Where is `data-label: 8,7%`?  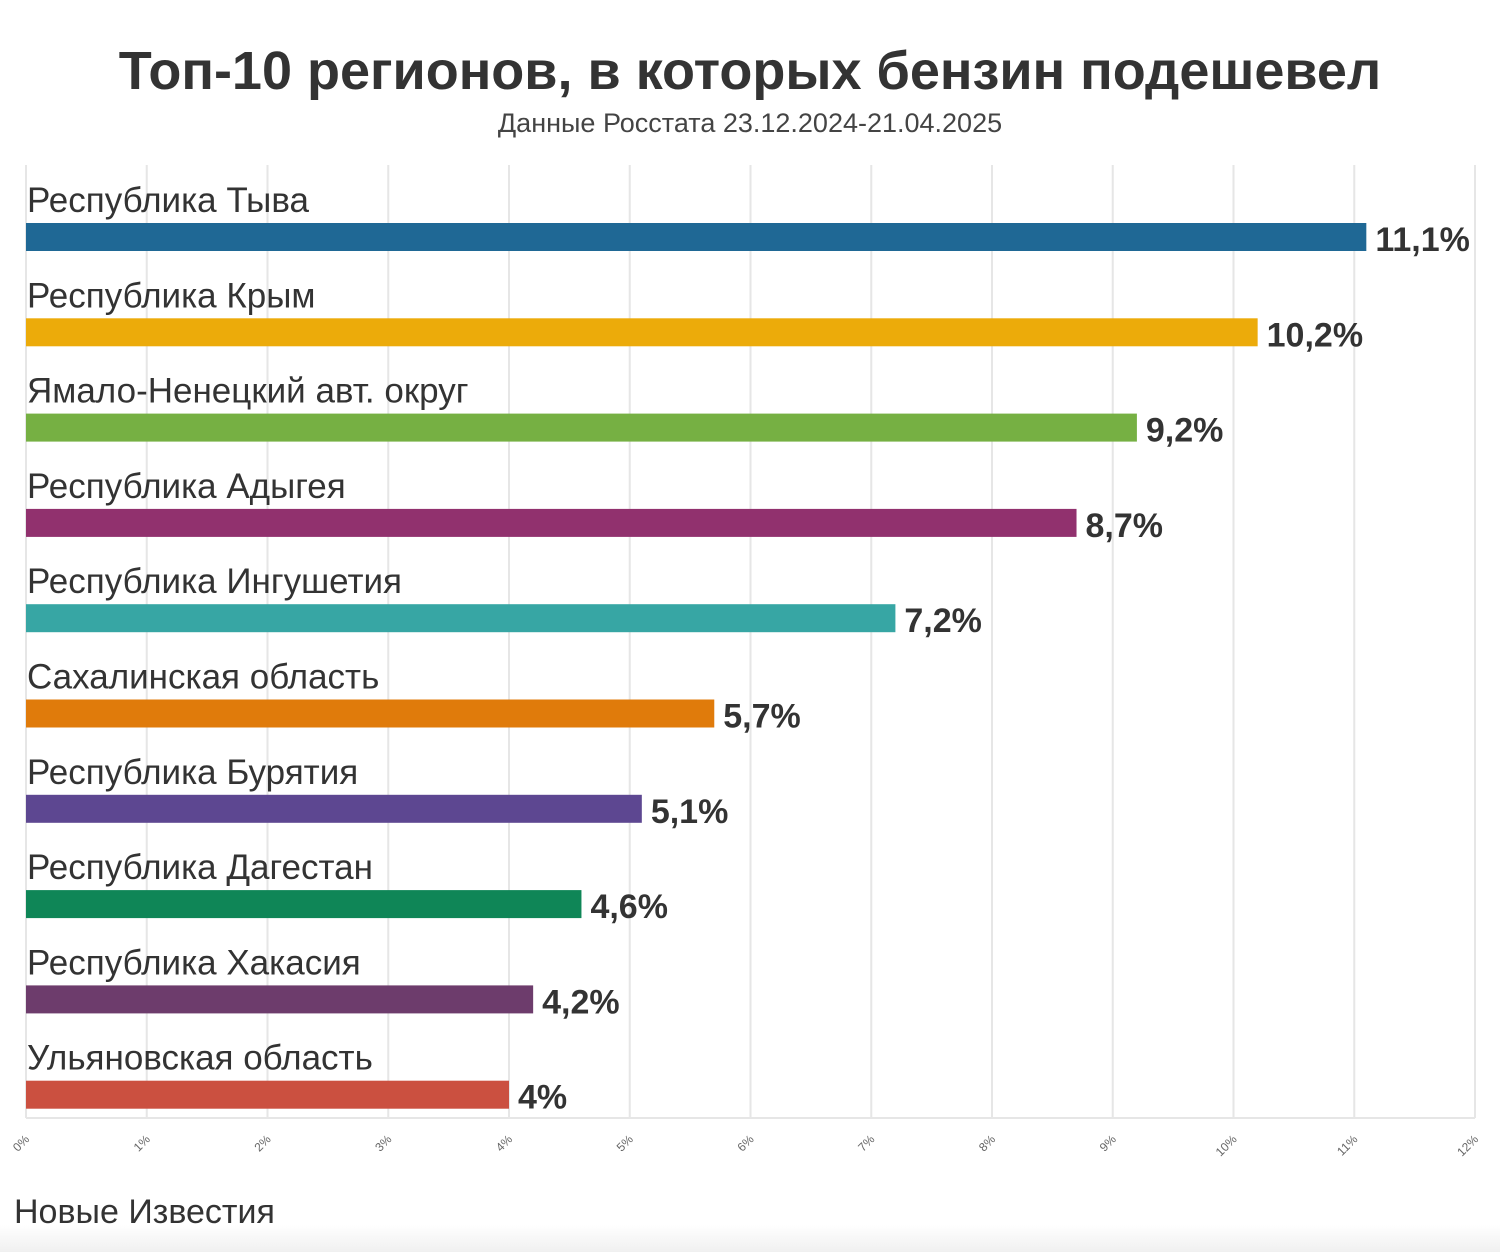
data-label: 8,7% is located at coordinates (1125, 526).